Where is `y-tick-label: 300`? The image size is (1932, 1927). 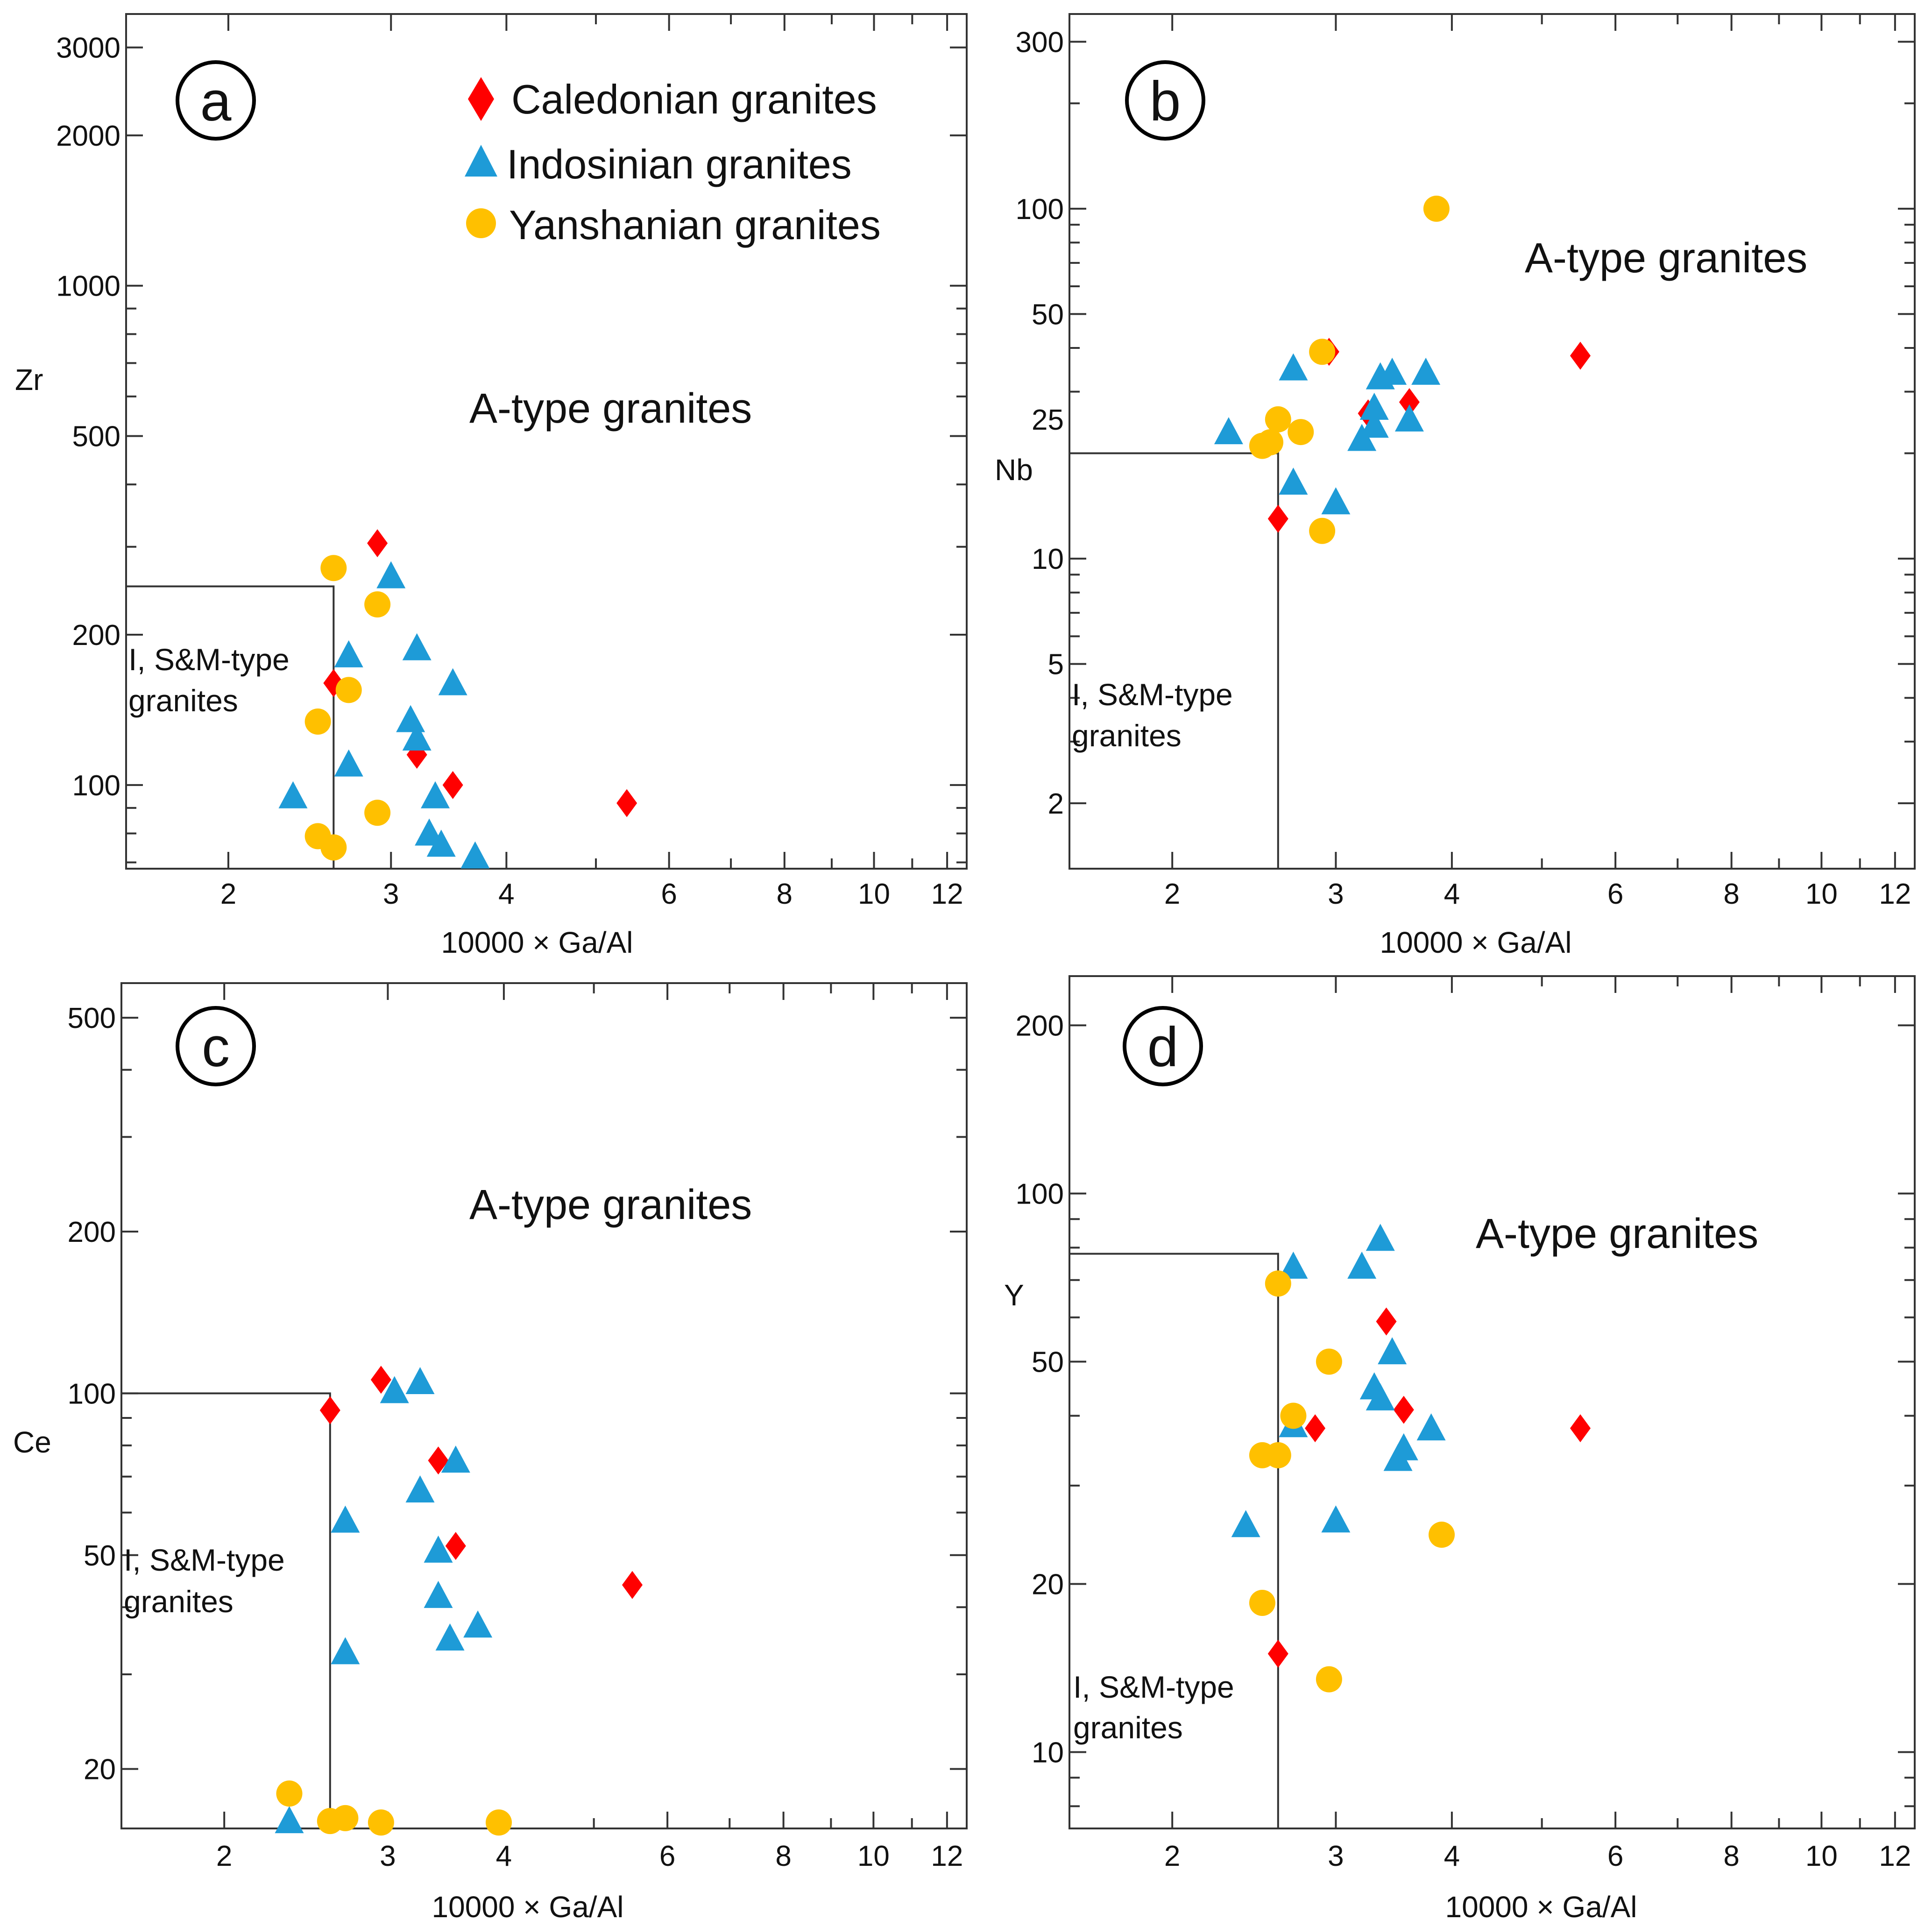 y-tick-label: 300 is located at coordinates (1040, 42).